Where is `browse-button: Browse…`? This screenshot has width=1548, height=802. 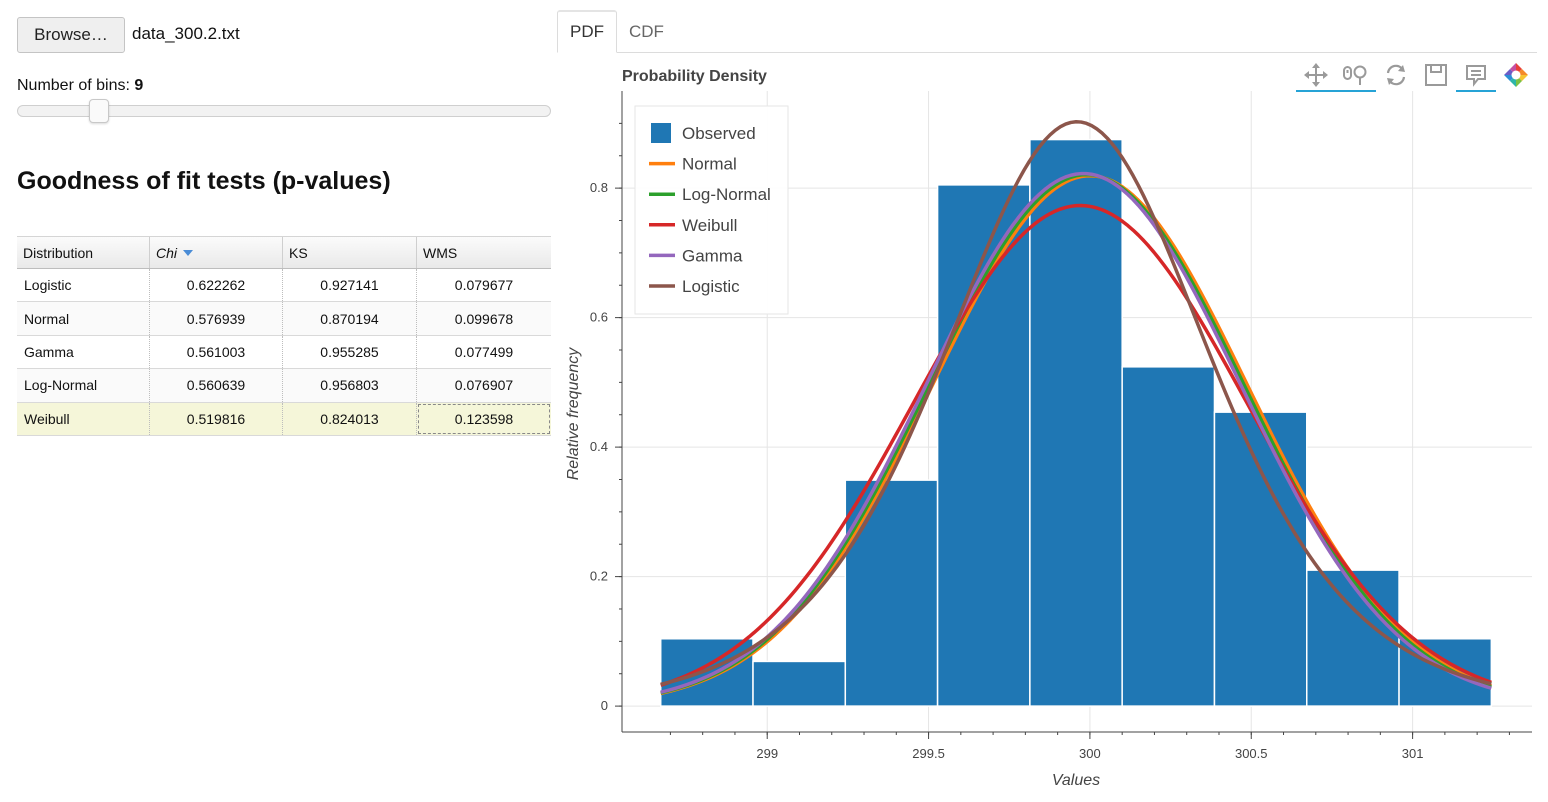 browse-button: Browse… is located at coordinates (71, 35).